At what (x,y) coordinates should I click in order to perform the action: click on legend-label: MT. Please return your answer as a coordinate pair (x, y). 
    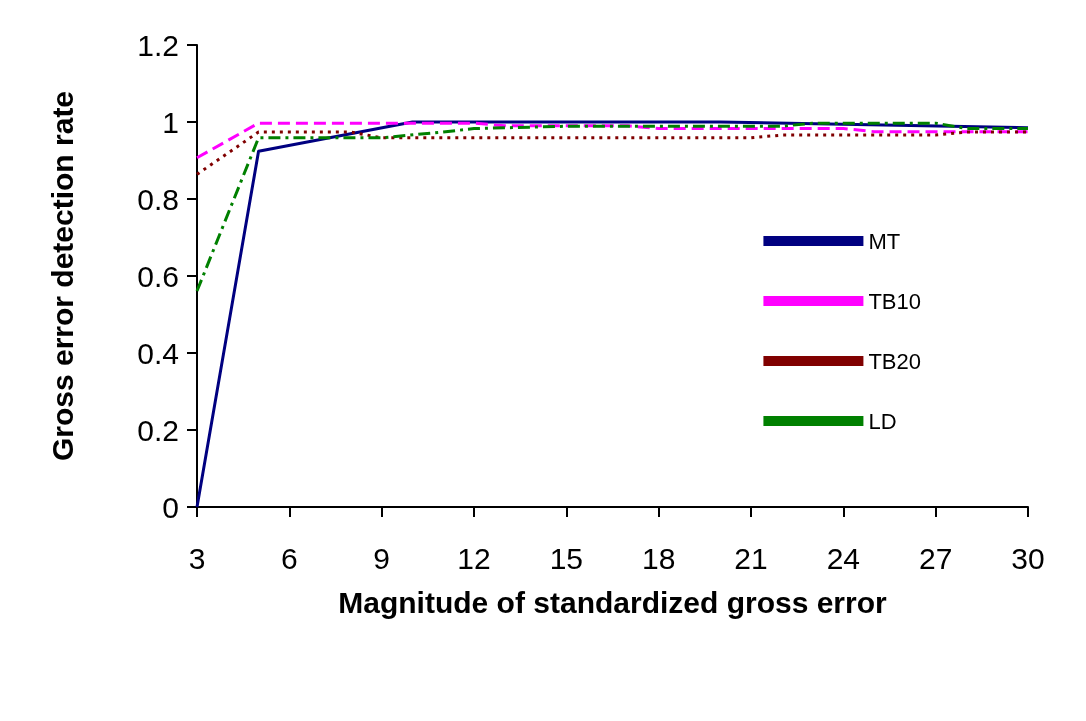
    Looking at the image, I should click on (884, 241).